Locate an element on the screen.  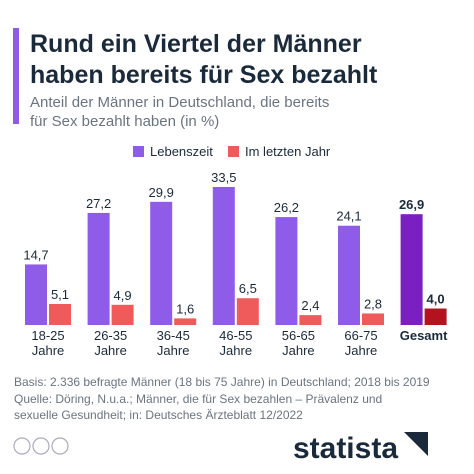
value-label: 27,2 is located at coordinates (98, 203).